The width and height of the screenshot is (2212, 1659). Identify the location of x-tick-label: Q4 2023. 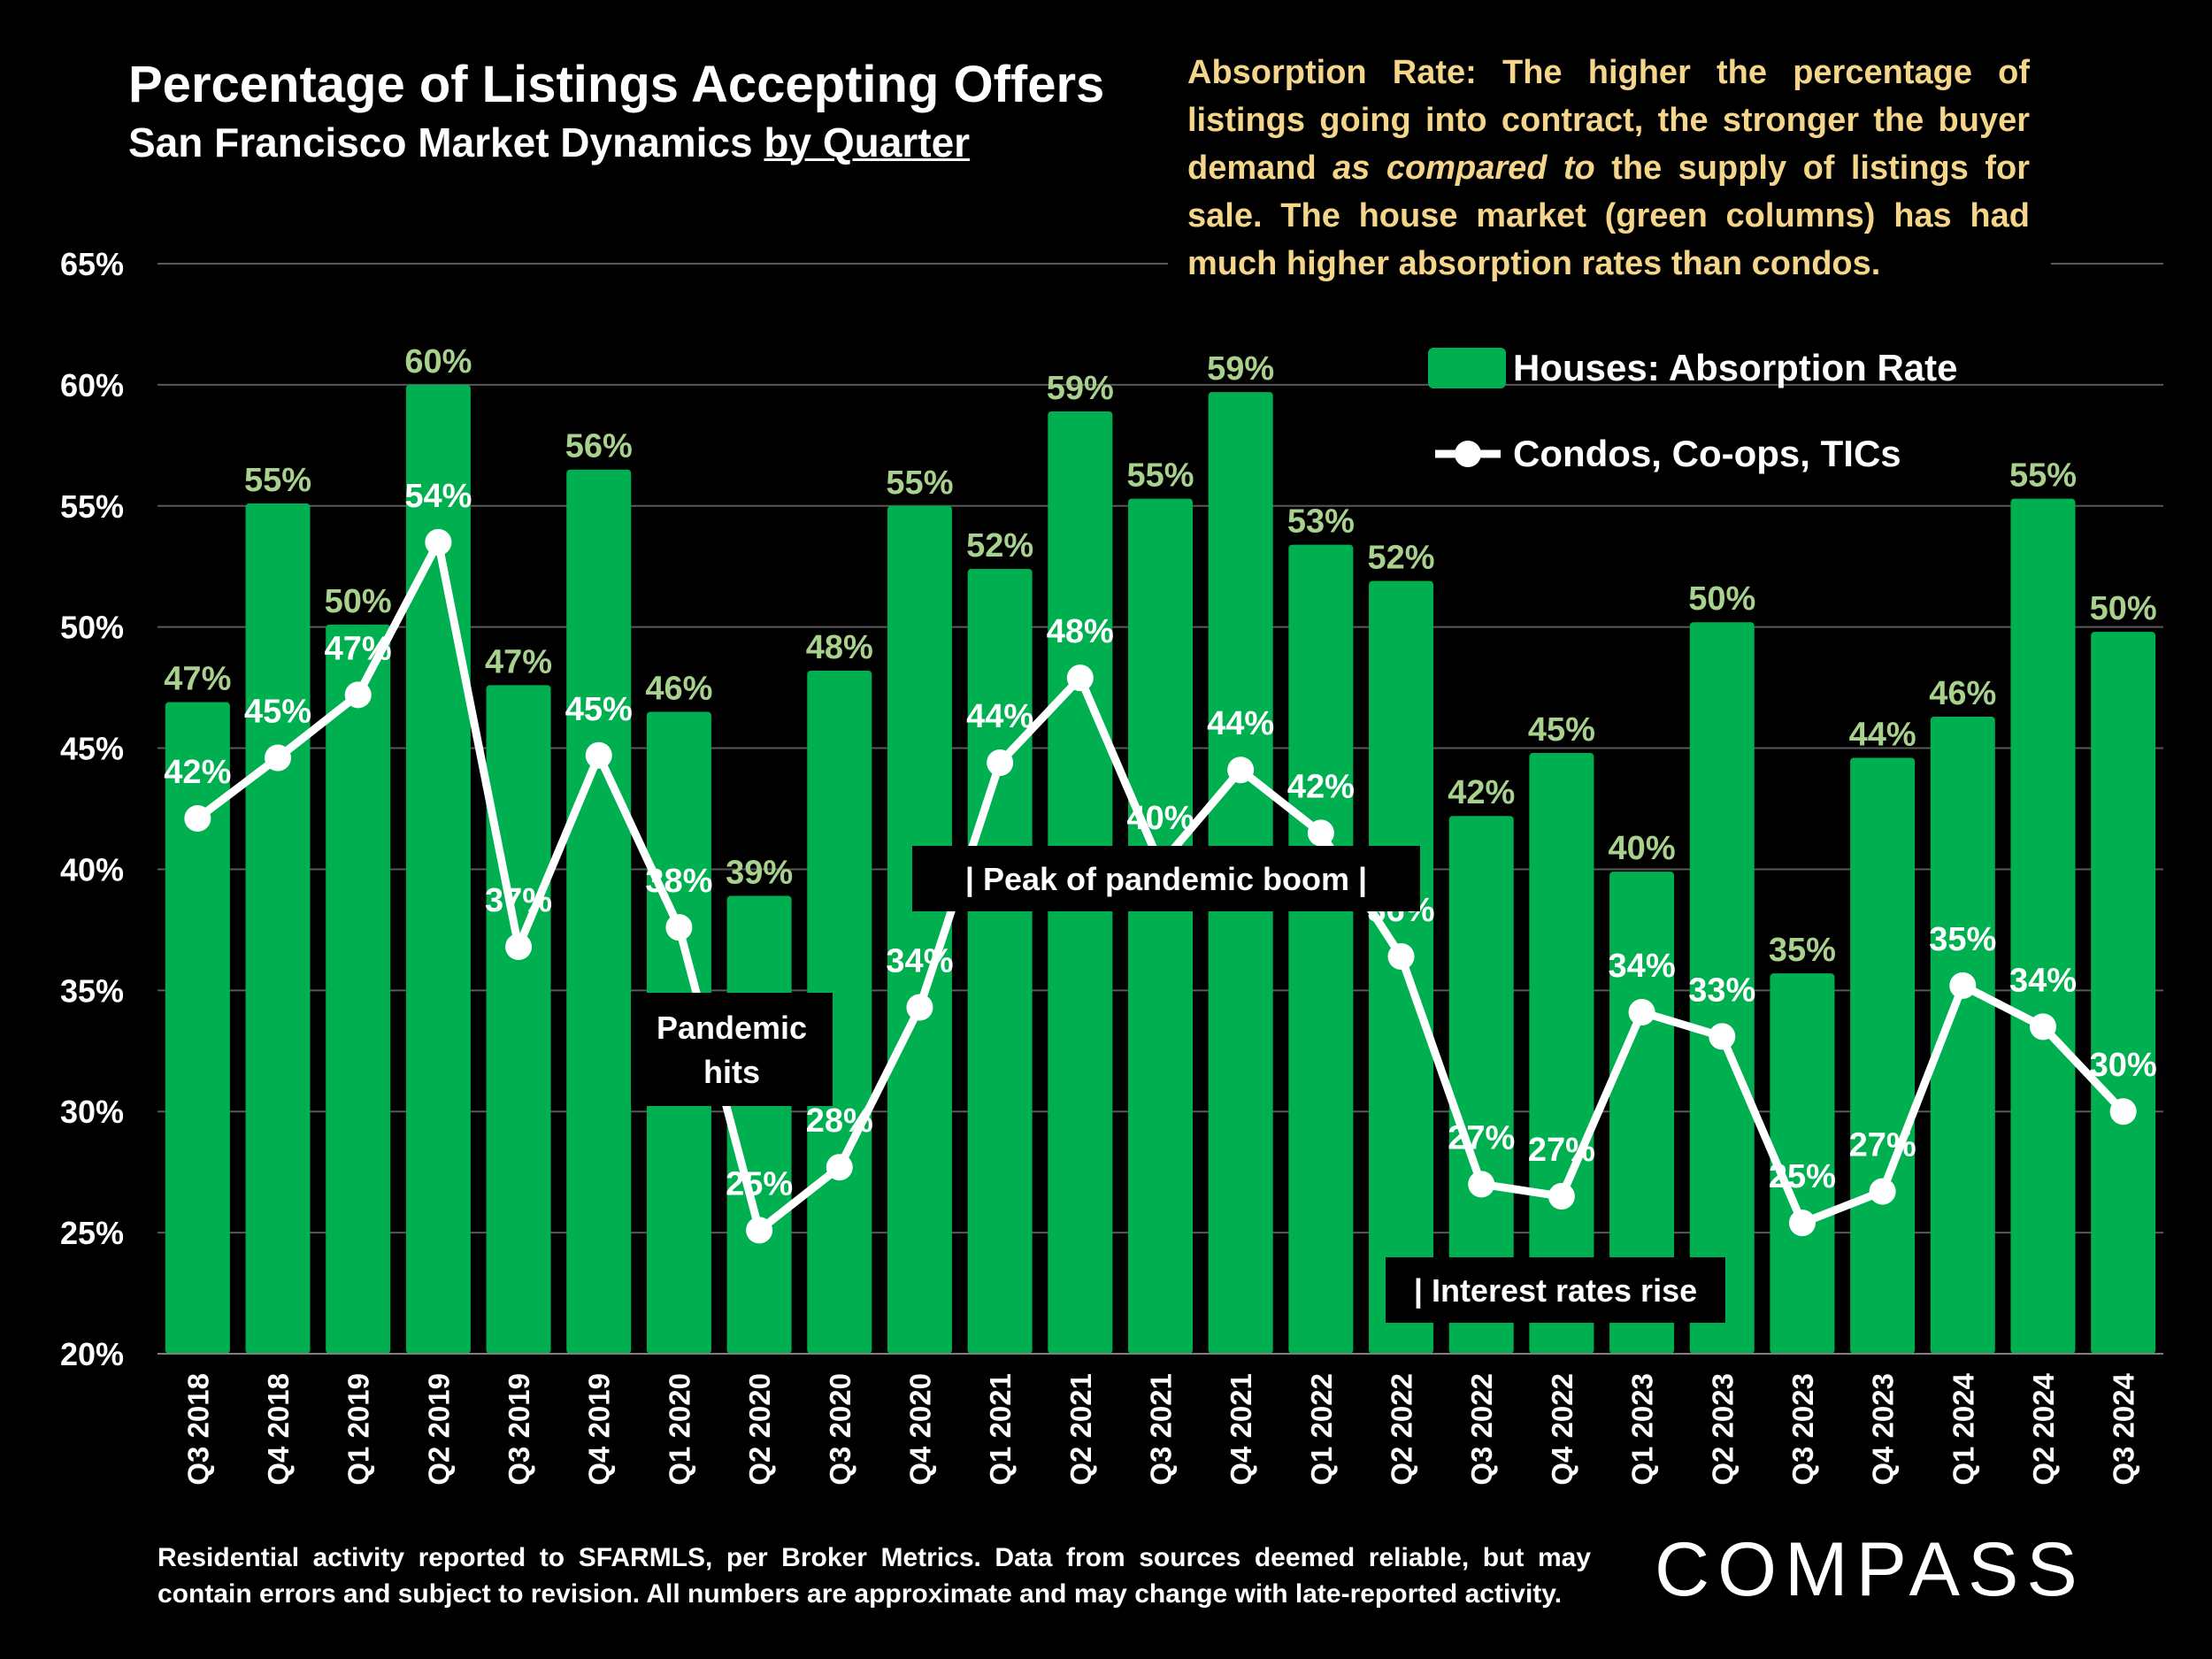
(1883, 1430).